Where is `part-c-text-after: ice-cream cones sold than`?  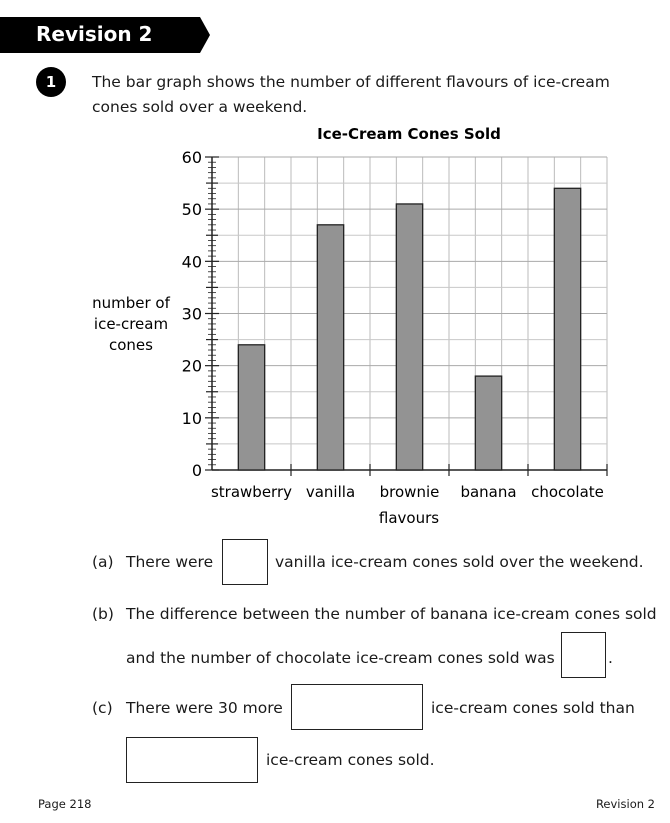 part-c-text-after: ice-cream cones sold than is located at coordinates (533, 708).